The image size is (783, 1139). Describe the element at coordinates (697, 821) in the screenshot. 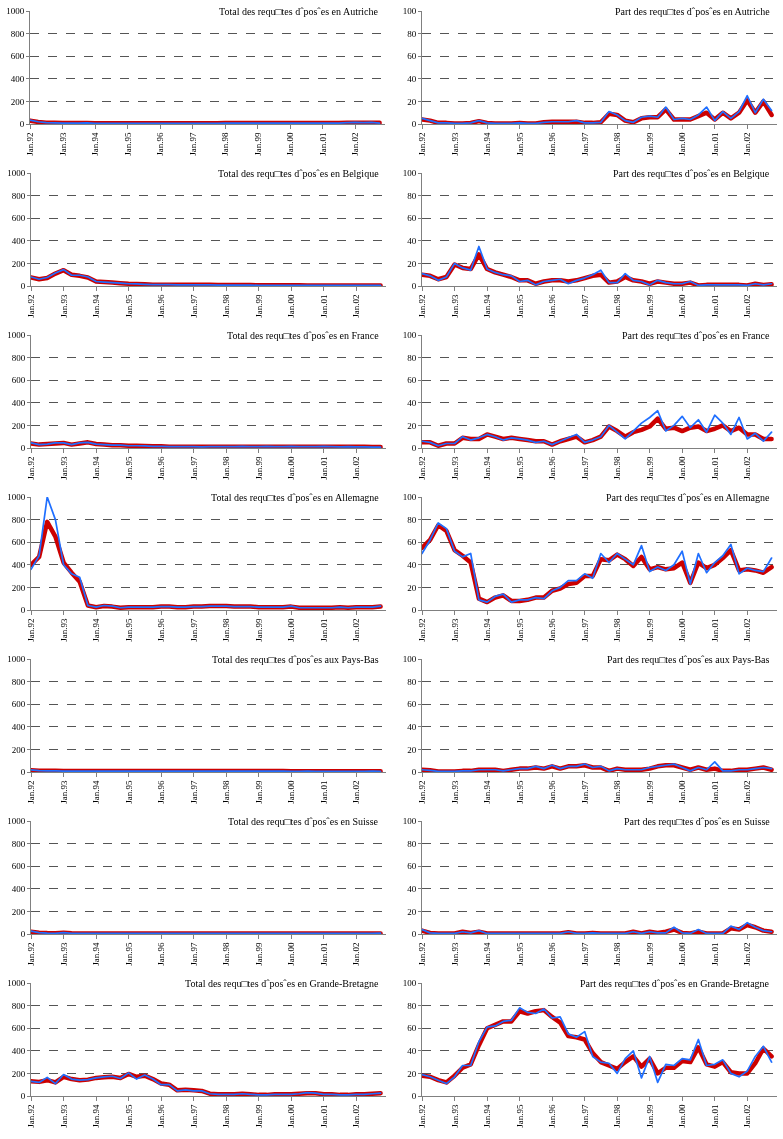

I see `chart-title: Part des requ□tes dˆposˆes en Suisse` at that location.